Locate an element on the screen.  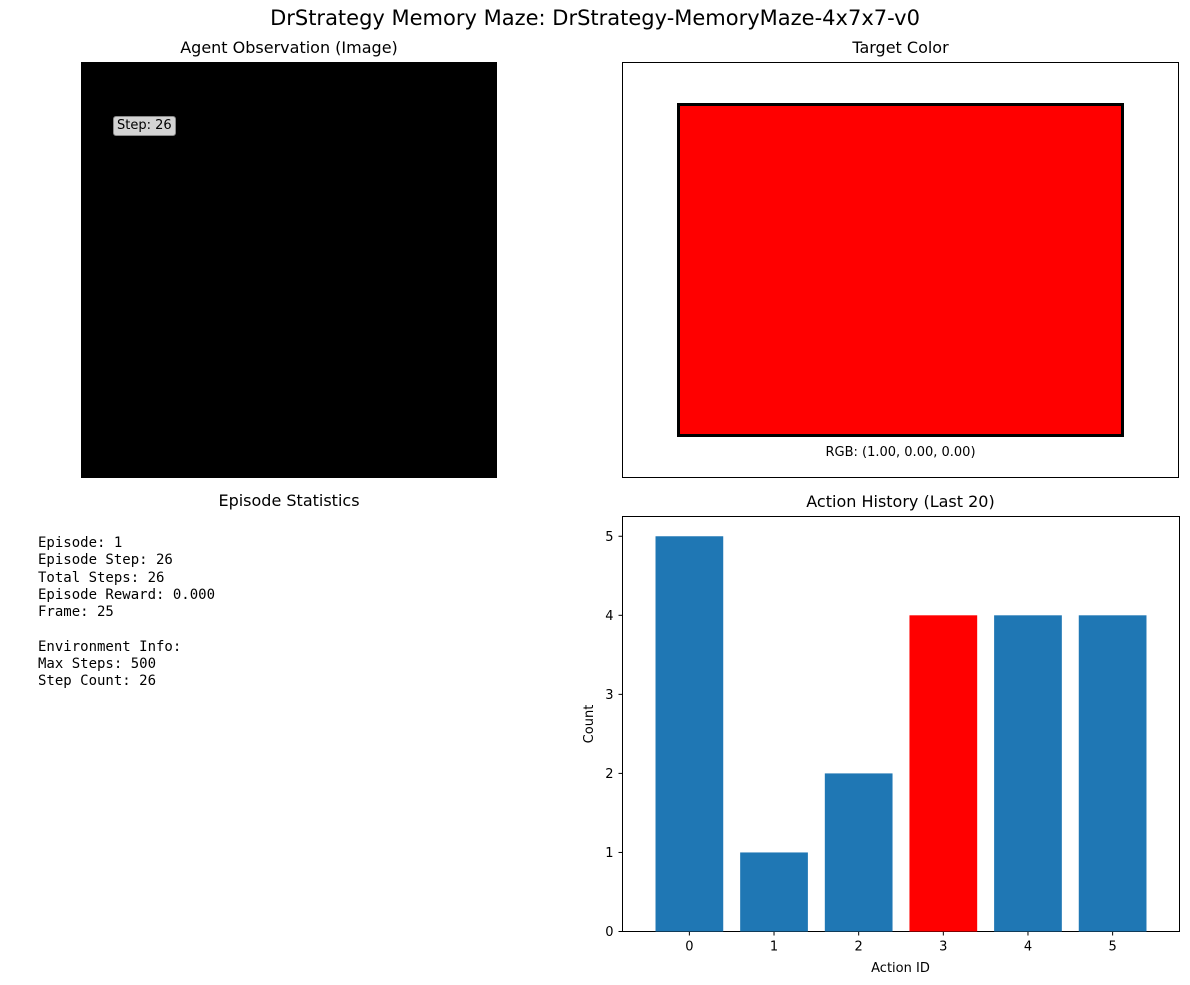
y-tick-label: 0 is located at coordinates (609, 932).